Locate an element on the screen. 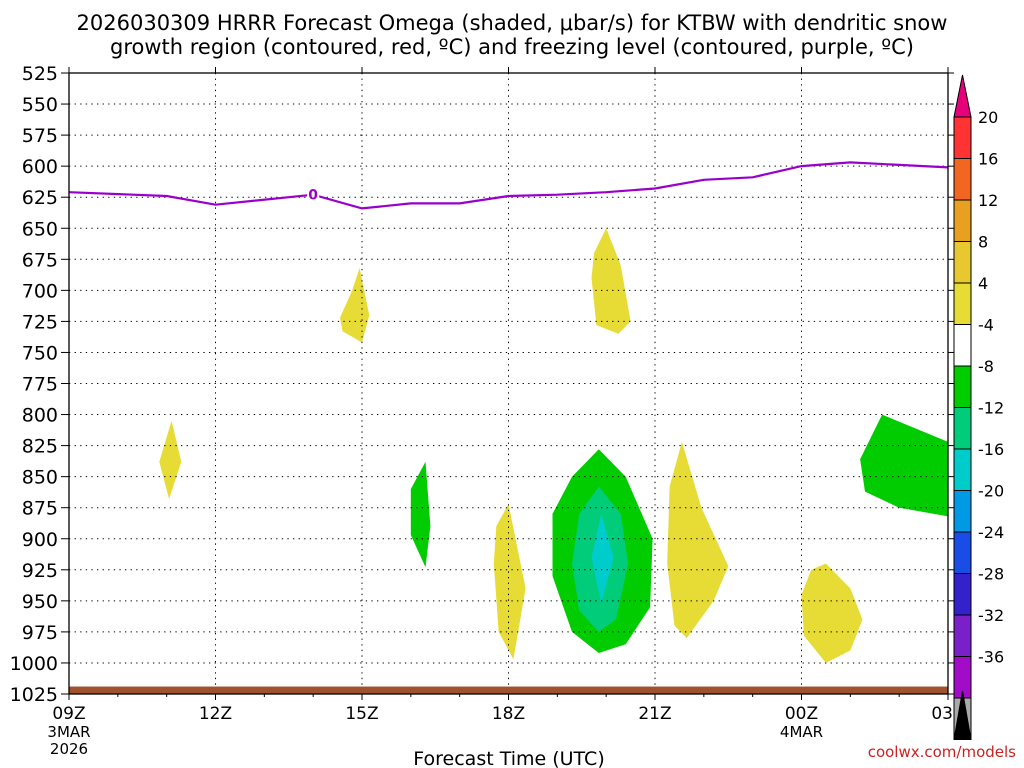  freezing-level-layer: 0 is located at coordinates (508, 185).